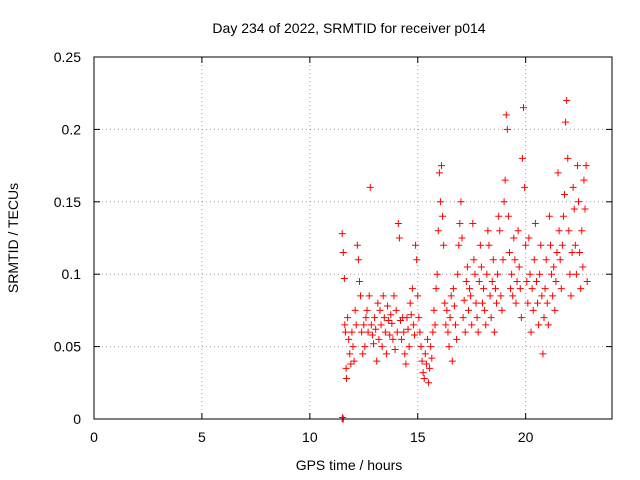 The image size is (640, 480). What do you see at coordinates (72, 274) in the screenshot?
I see `y-tick-label: 0.1` at bounding box center [72, 274].